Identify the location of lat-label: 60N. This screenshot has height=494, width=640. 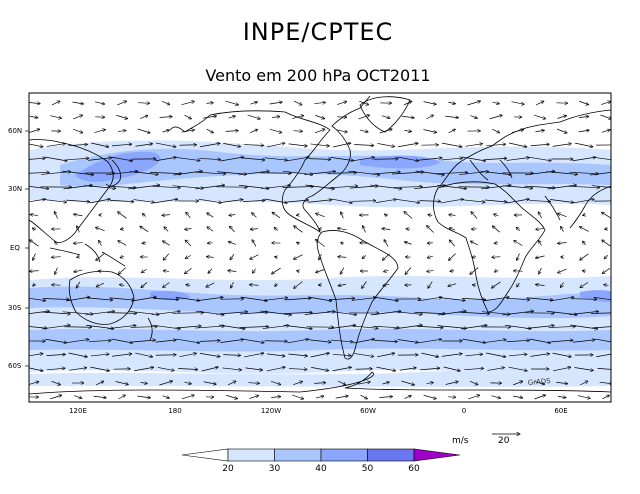
(15, 131).